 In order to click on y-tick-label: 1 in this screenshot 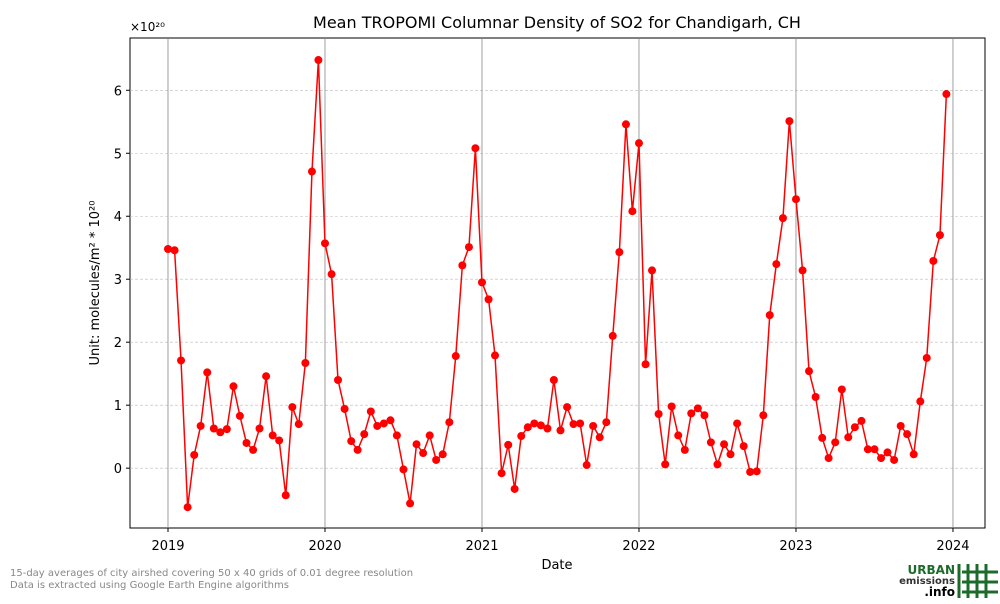, I will do `click(118, 406)`.